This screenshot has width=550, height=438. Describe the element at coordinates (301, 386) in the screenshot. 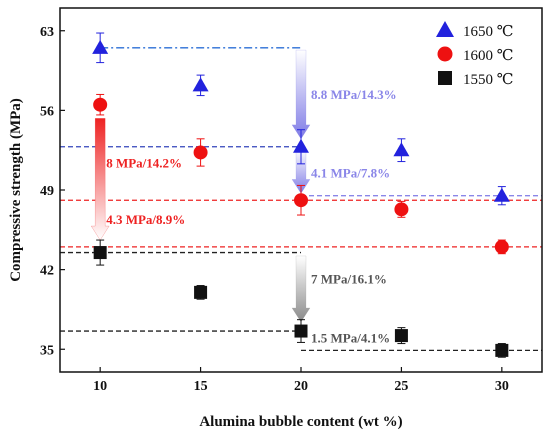

I see `x-tick-label: 20` at that location.